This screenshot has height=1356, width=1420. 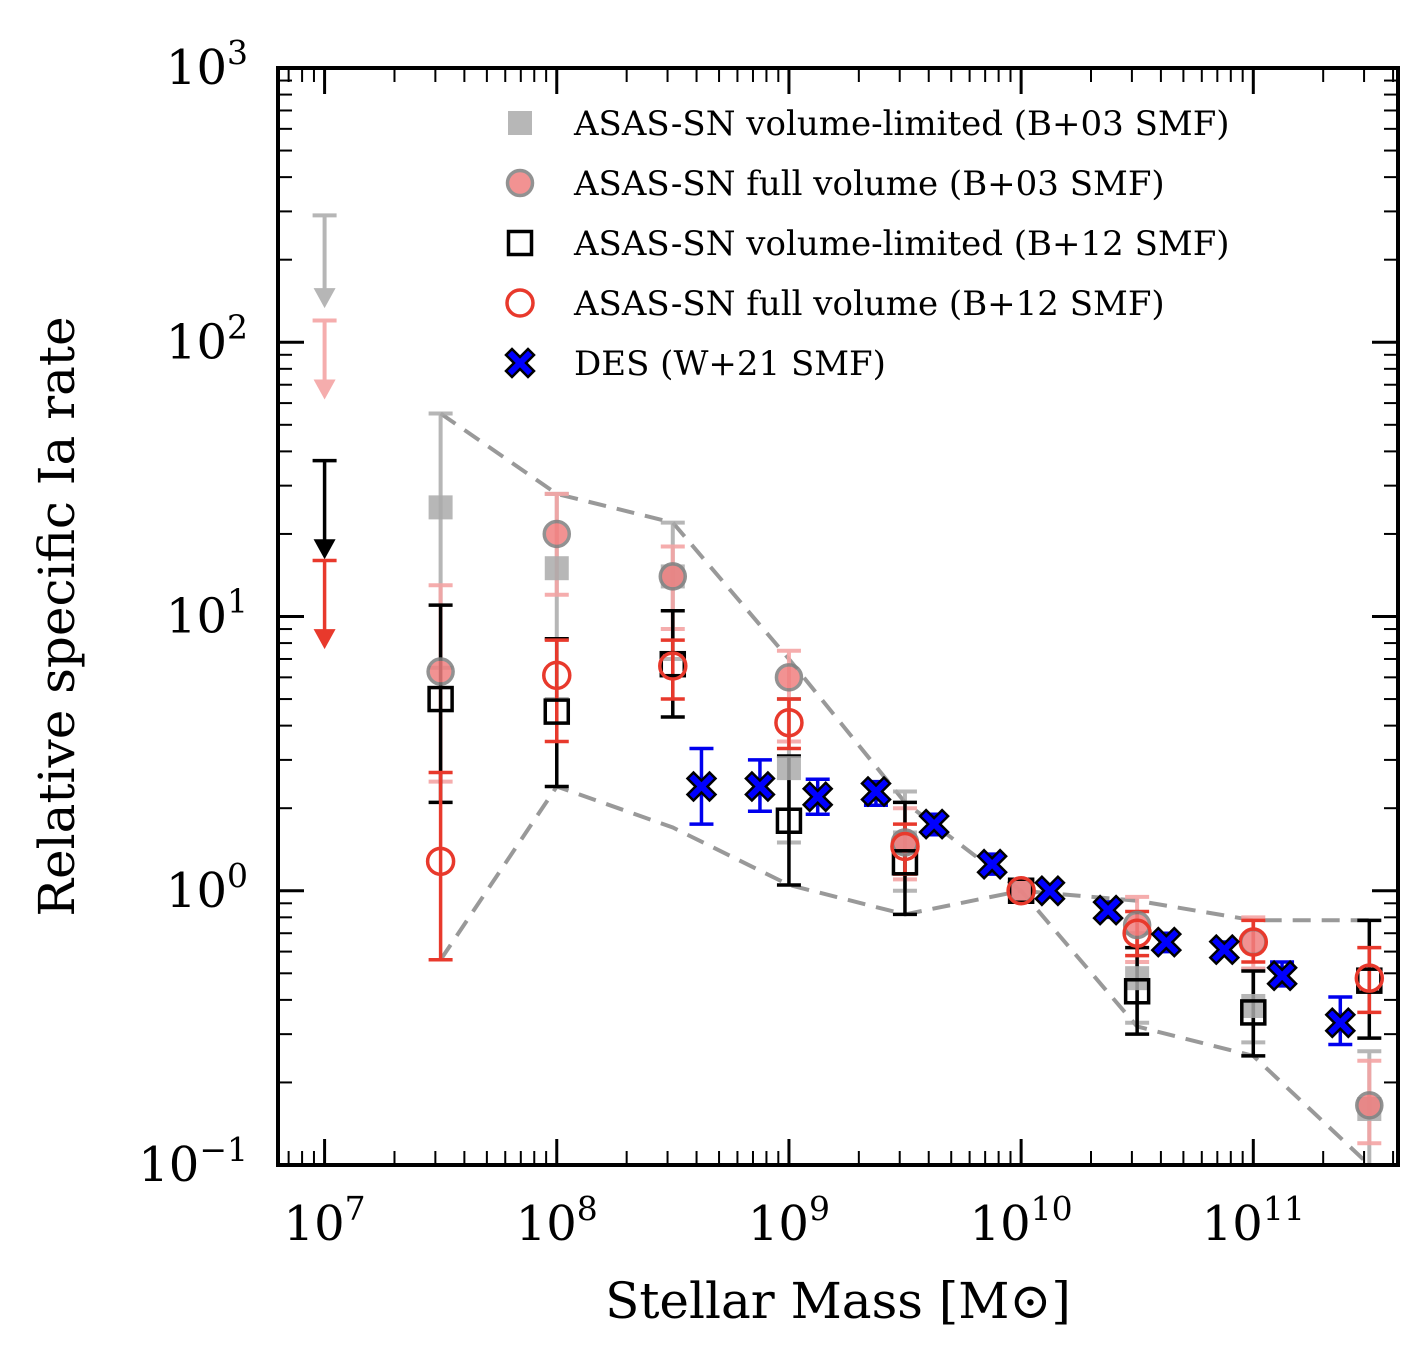 I want to click on y-axis-label: Relative specific Ia rate, so click(x=57, y=616).